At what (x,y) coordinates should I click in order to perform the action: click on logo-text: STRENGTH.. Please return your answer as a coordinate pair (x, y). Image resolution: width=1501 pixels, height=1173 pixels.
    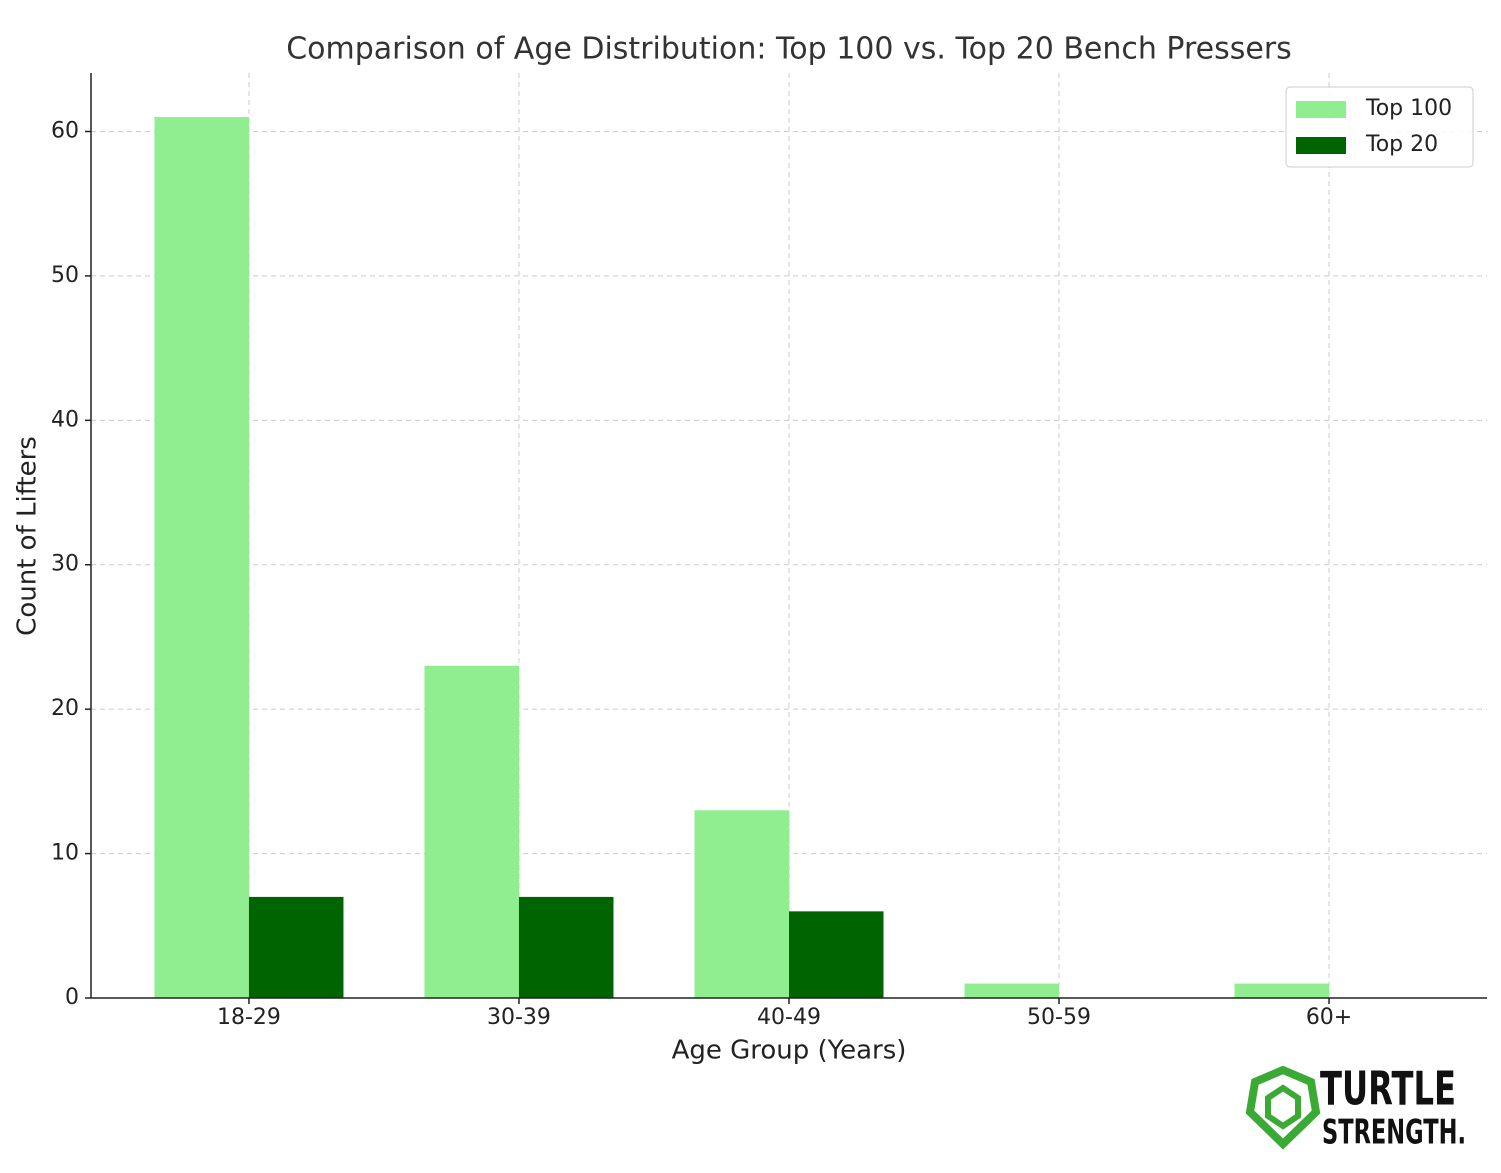
    Looking at the image, I should click on (1394, 1133).